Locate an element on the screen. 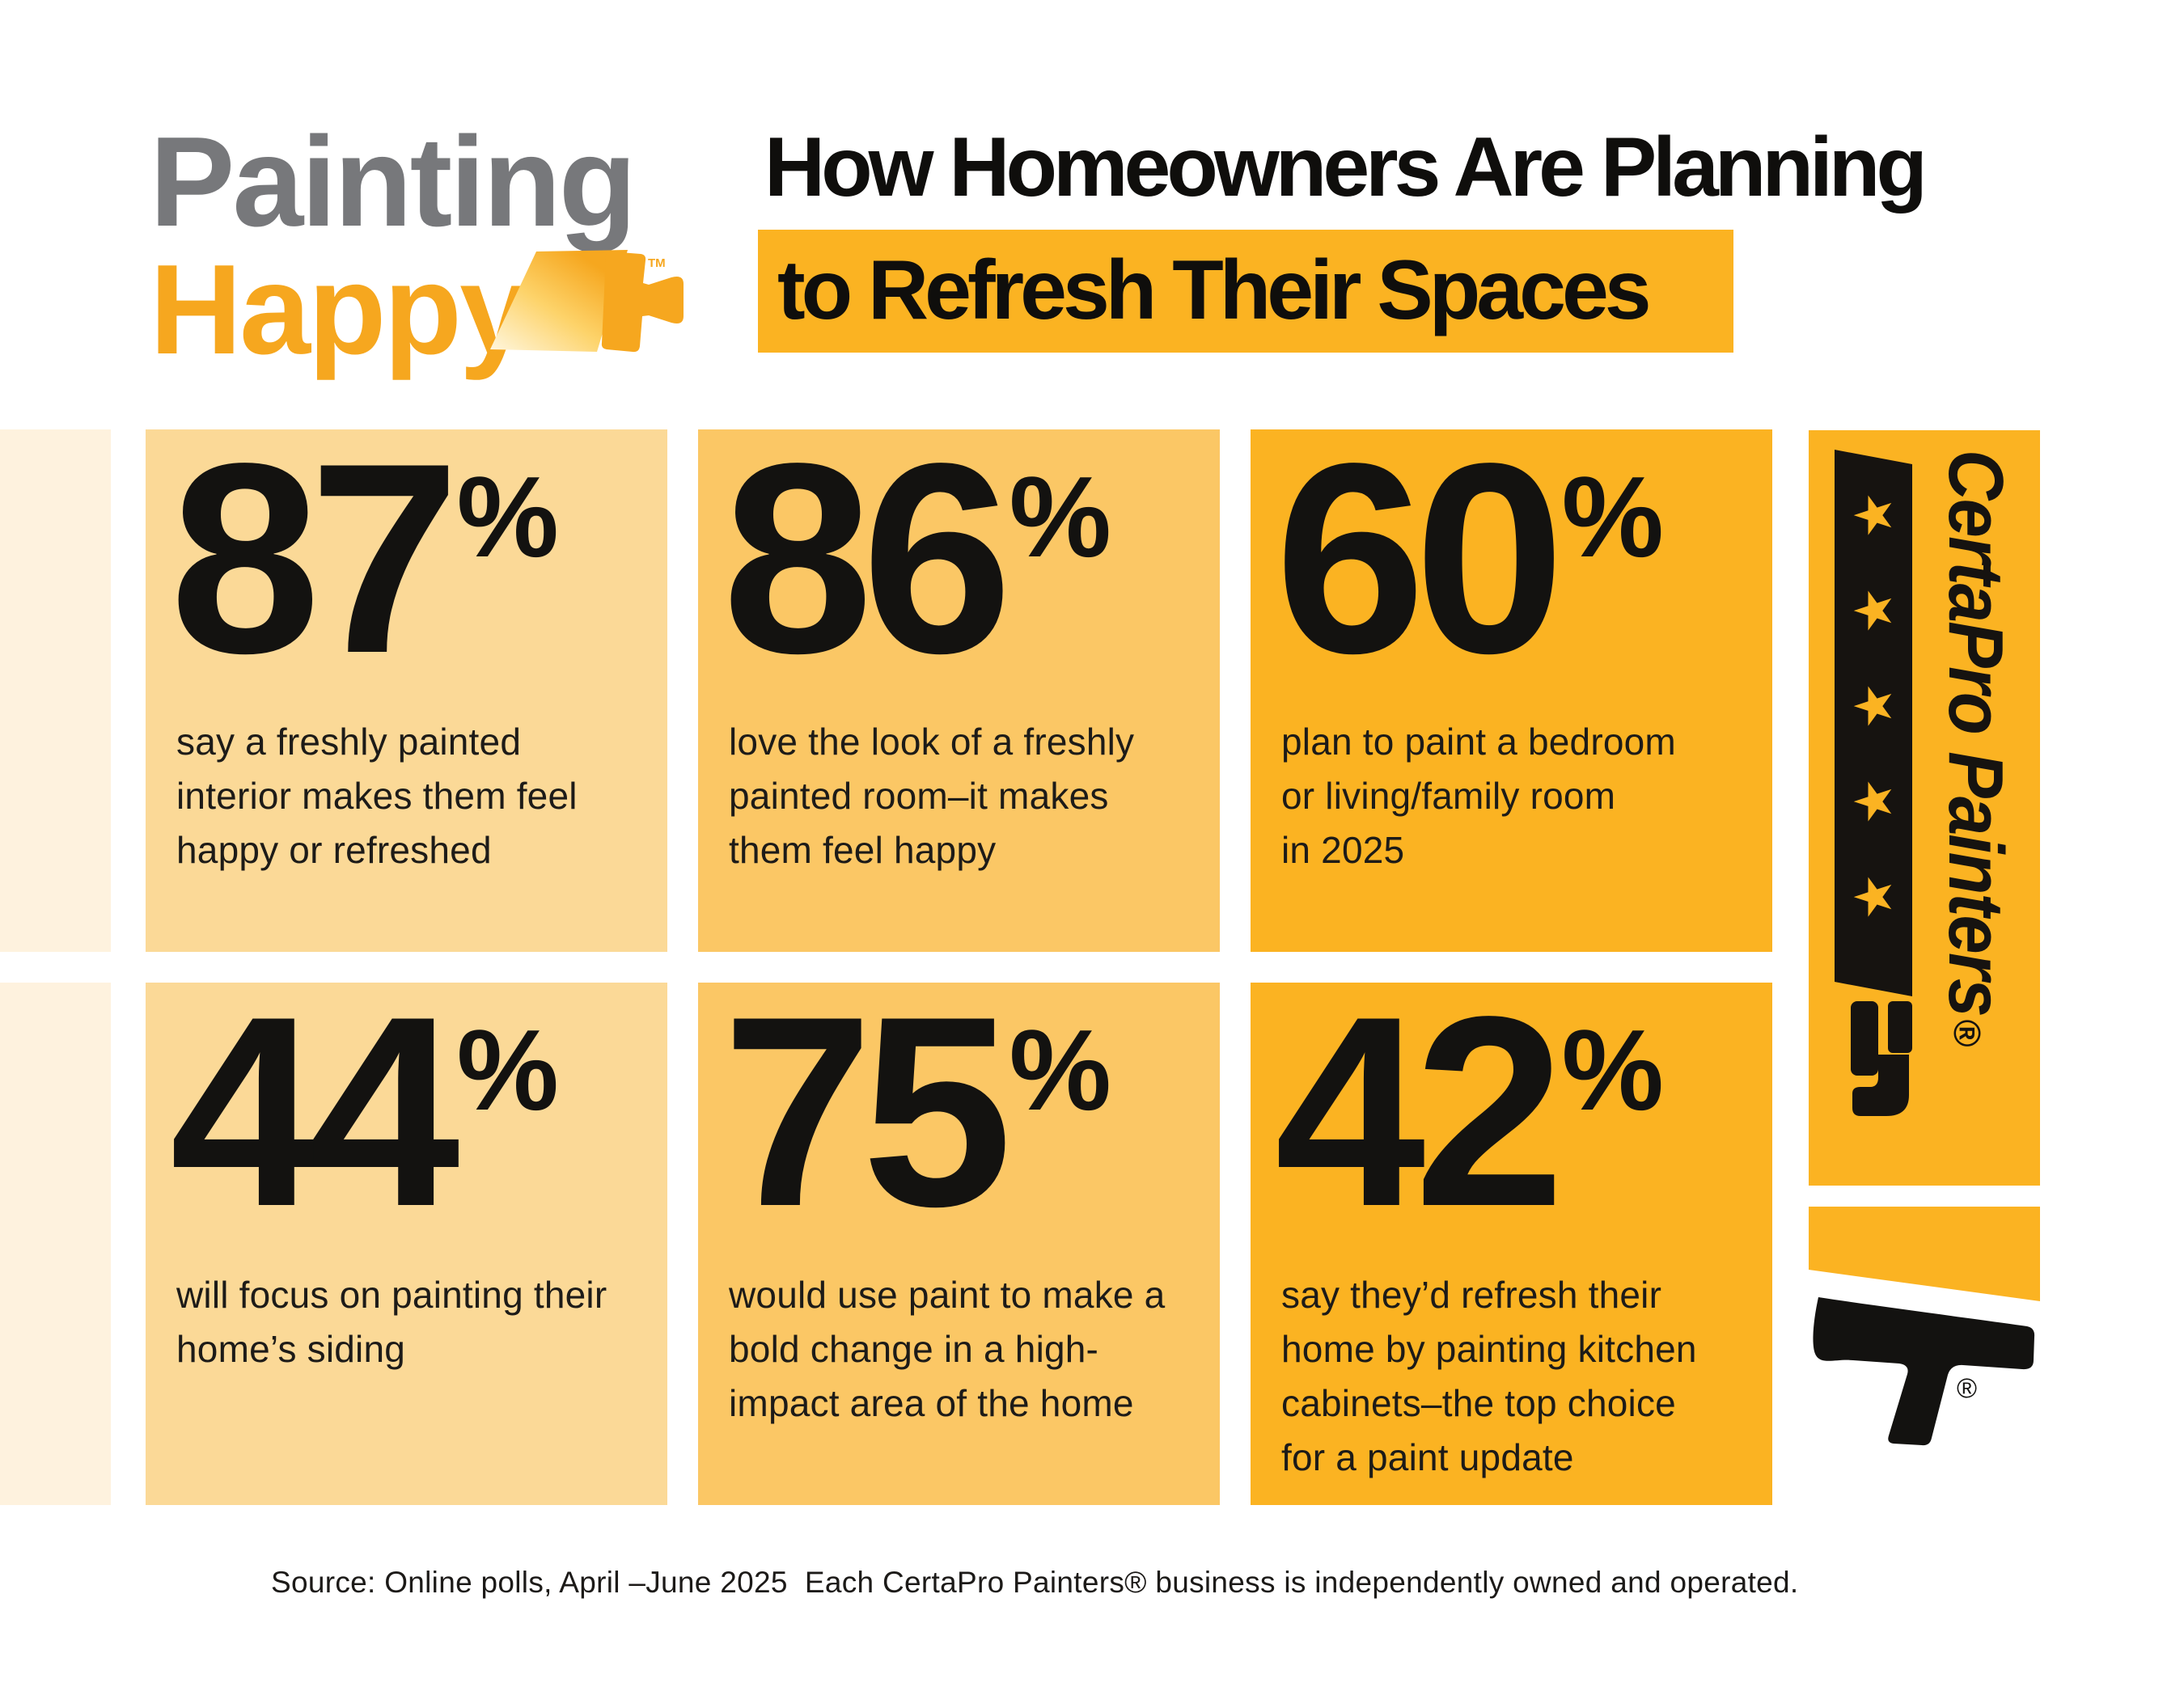  black-paint-brush-icon: ® is located at coordinates (1924, 1371).